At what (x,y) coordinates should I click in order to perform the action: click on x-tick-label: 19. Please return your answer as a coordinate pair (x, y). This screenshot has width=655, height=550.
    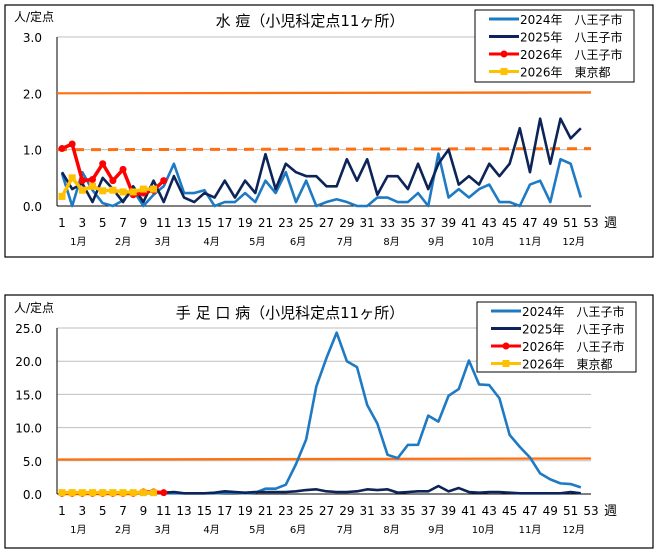
    Looking at the image, I should click on (244, 511).